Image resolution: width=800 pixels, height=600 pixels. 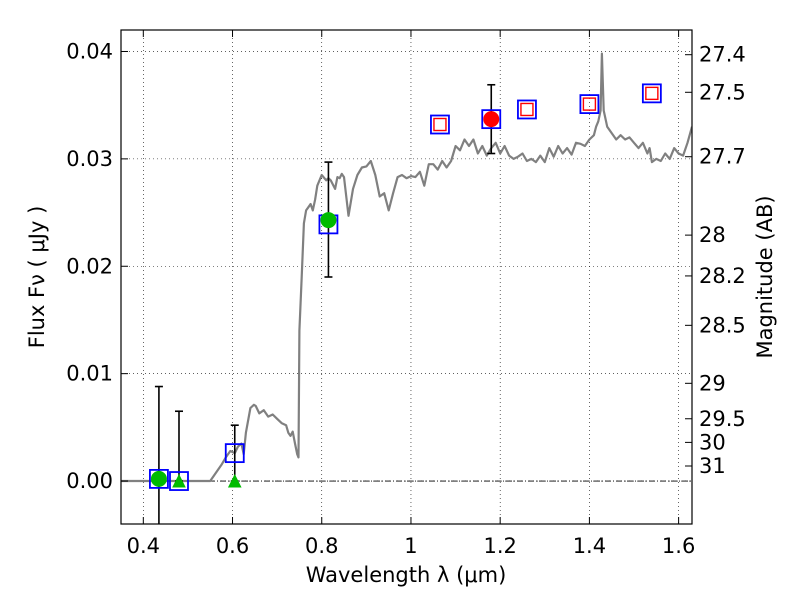 I want to click on y2-tick-label: 31, so click(x=712, y=466).